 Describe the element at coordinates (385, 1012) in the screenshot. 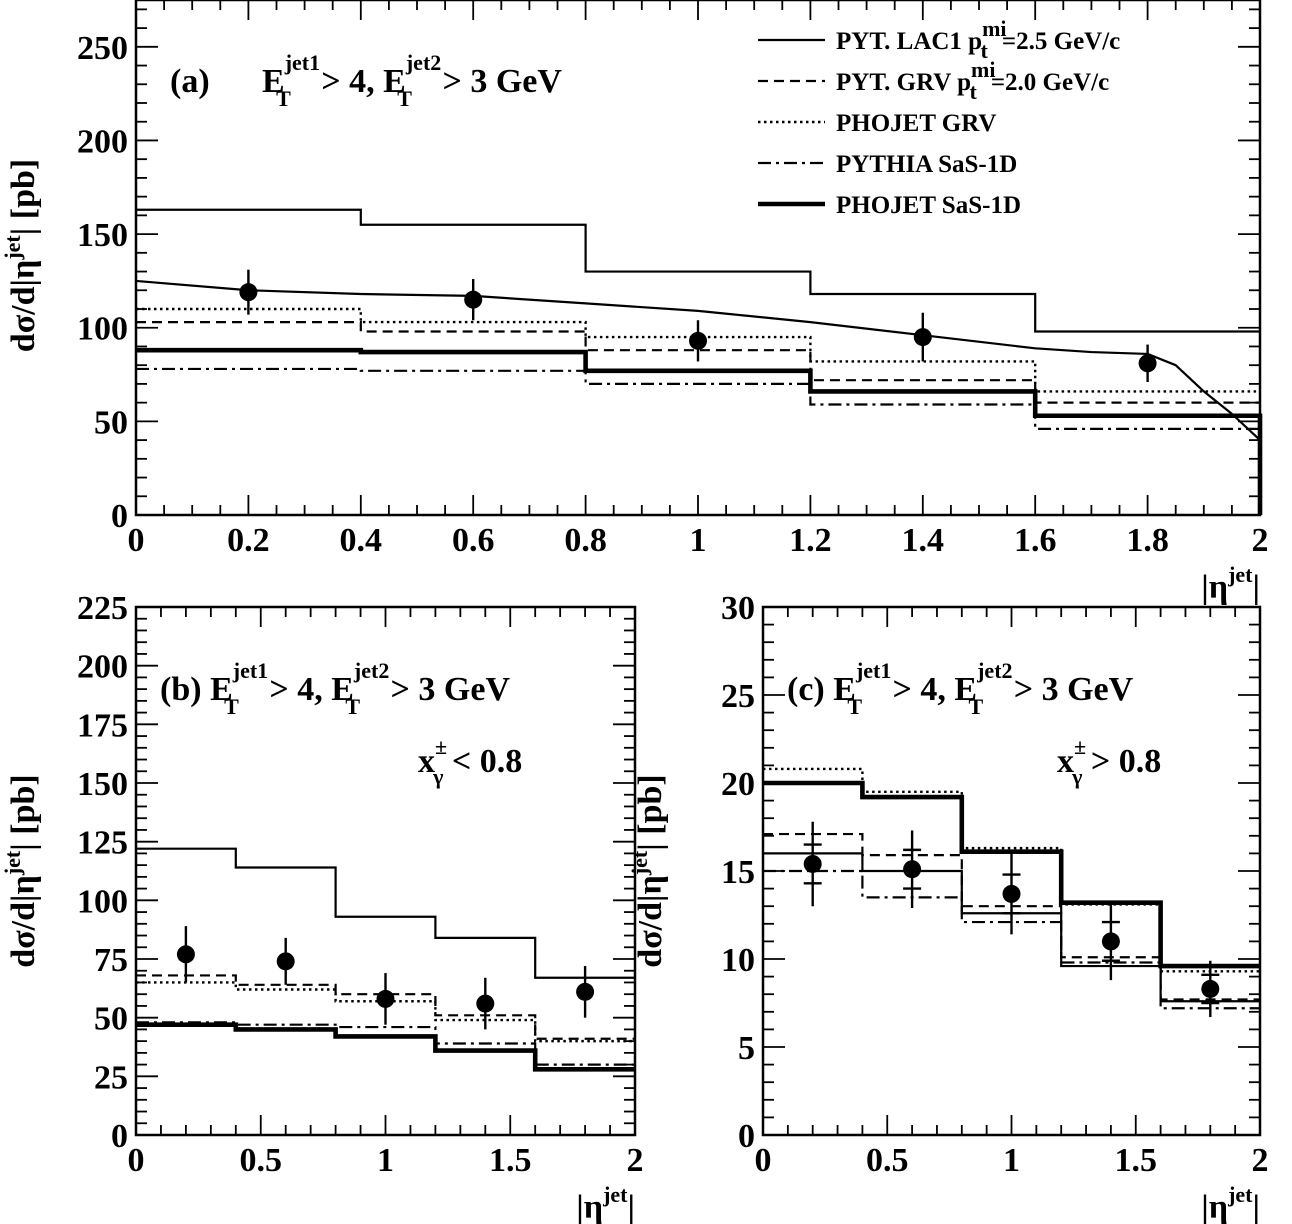

I see `series-dotted-histogram` at that location.